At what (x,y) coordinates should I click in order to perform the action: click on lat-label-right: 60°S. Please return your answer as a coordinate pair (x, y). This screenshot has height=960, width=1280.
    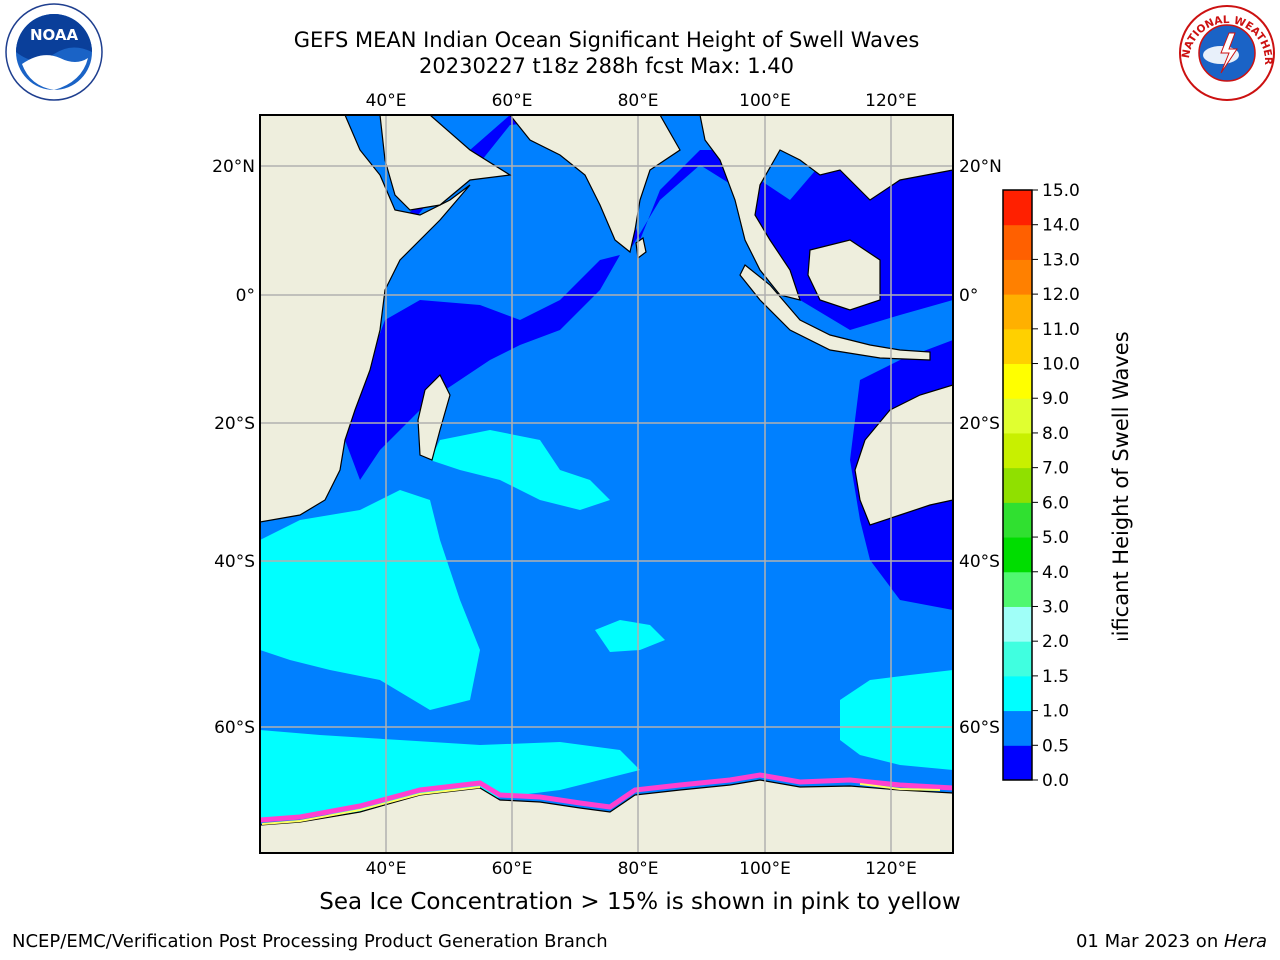
    Looking at the image, I should click on (979, 728).